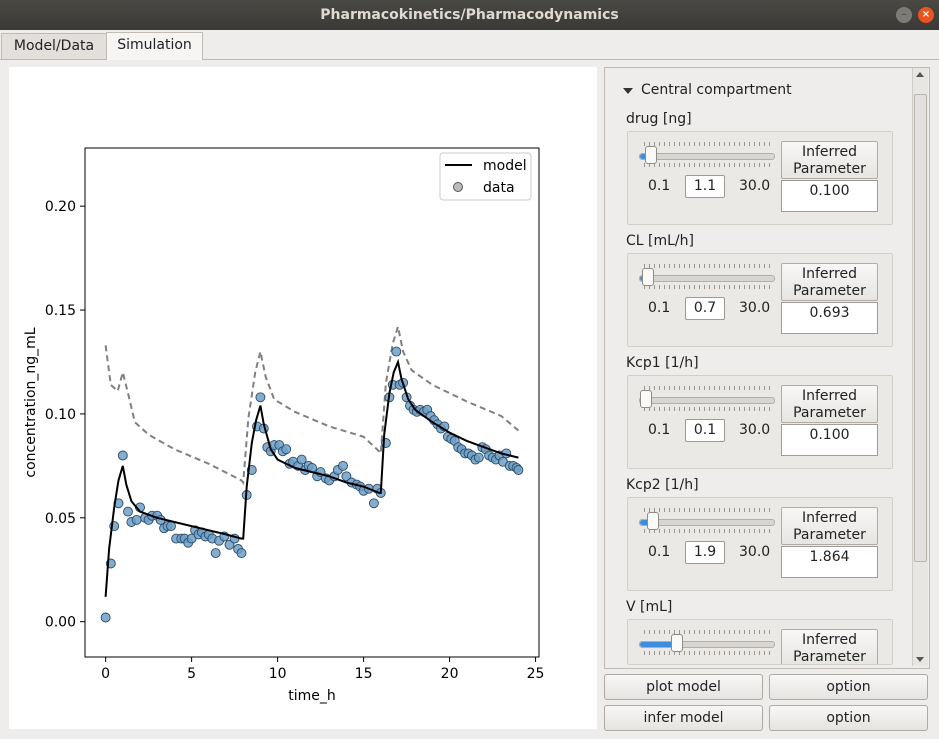 The height and width of the screenshot is (739, 939). I want to click on param-value-input: 1.1, so click(705, 186).